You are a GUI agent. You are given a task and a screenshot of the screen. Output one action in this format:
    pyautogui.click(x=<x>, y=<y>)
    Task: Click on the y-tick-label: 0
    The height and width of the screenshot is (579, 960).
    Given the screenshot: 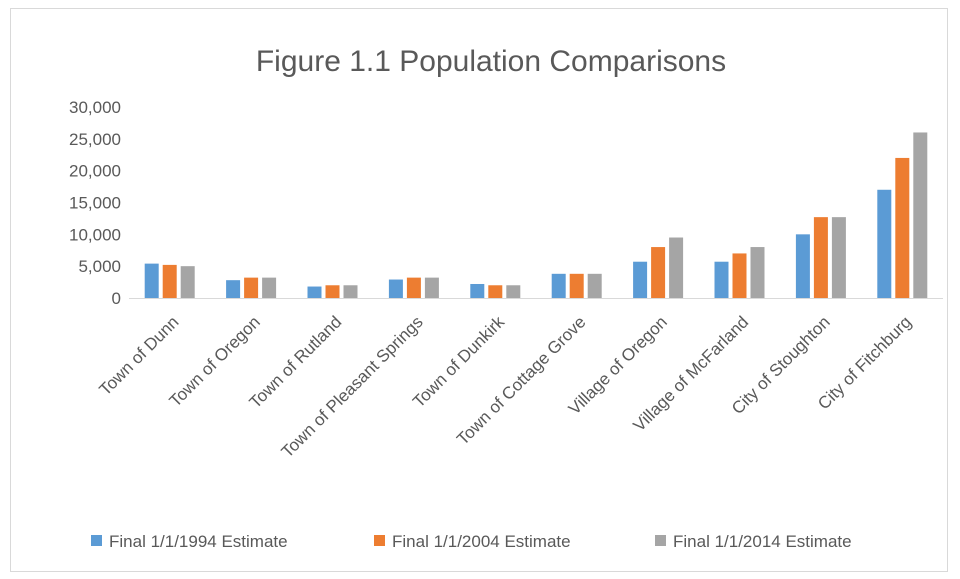 What is the action you would take?
    pyautogui.click(x=116, y=298)
    